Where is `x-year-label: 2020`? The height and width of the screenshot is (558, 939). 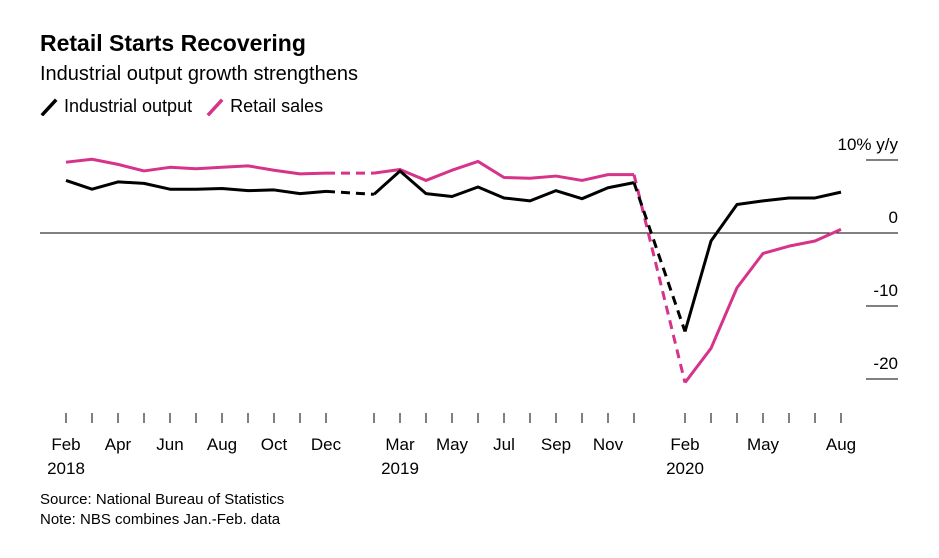 x-year-label: 2020 is located at coordinates (685, 468).